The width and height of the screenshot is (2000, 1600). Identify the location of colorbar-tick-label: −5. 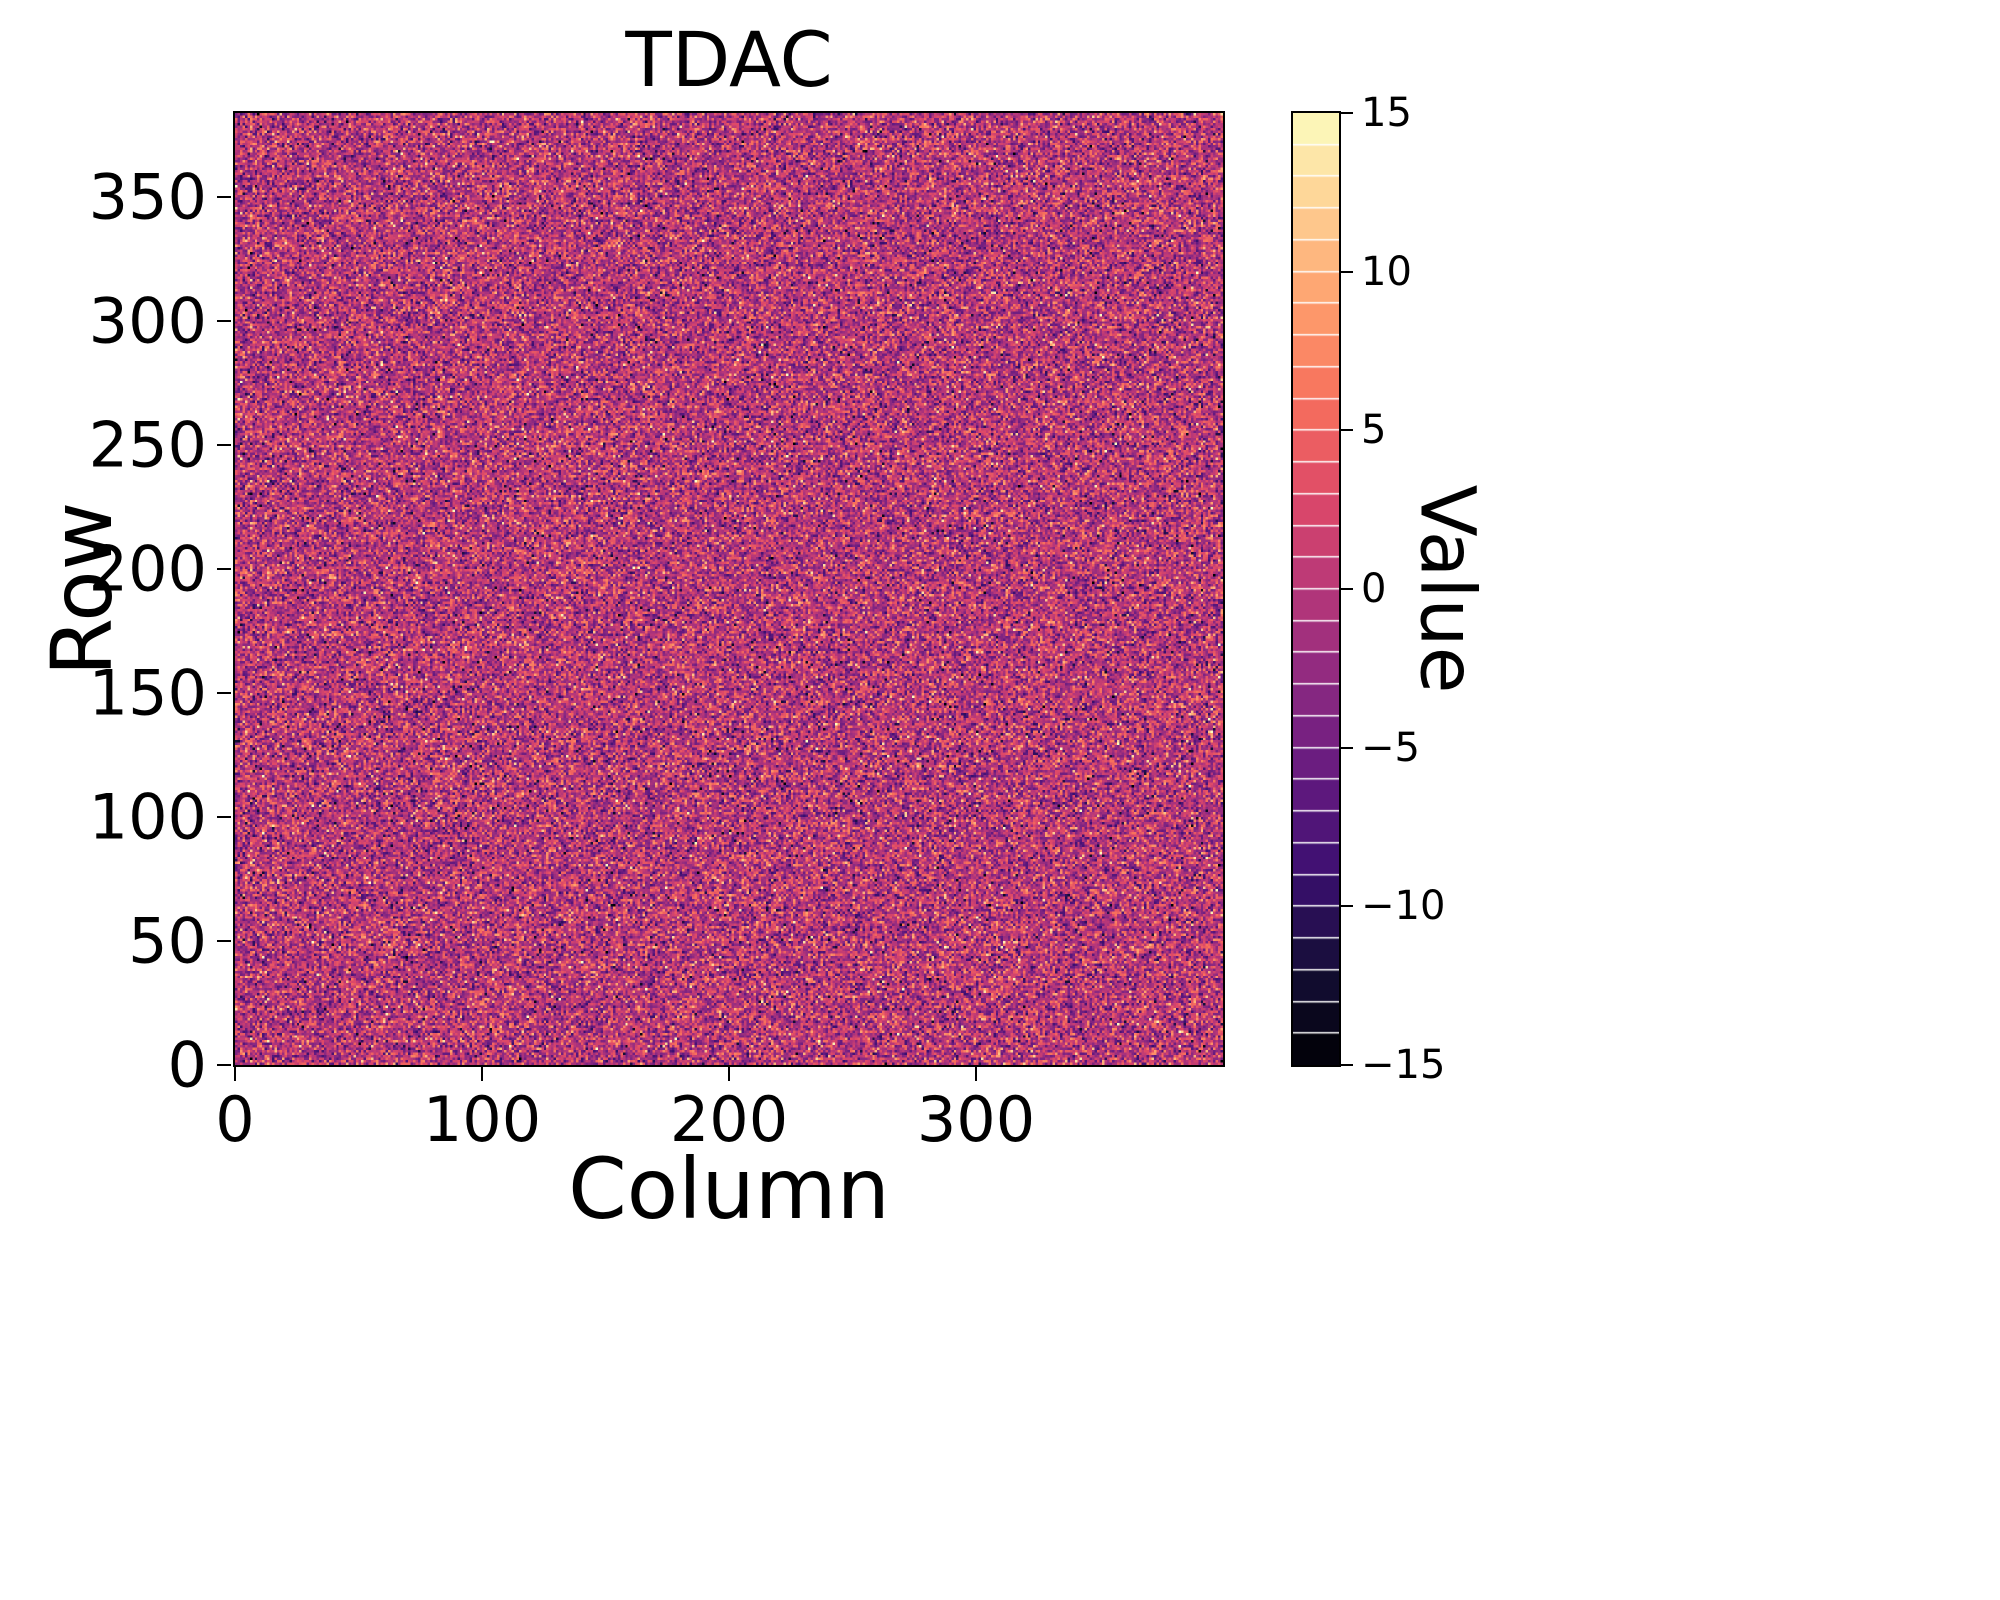
(1390, 747).